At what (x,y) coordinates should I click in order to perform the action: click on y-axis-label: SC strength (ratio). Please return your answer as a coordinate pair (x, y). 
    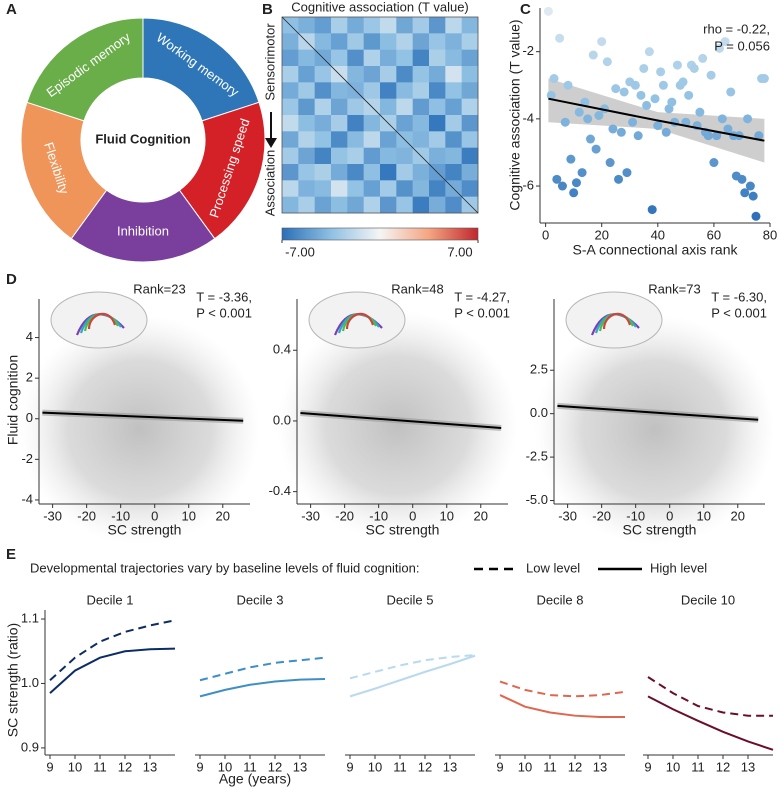
    Looking at the image, I should click on (13, 680).